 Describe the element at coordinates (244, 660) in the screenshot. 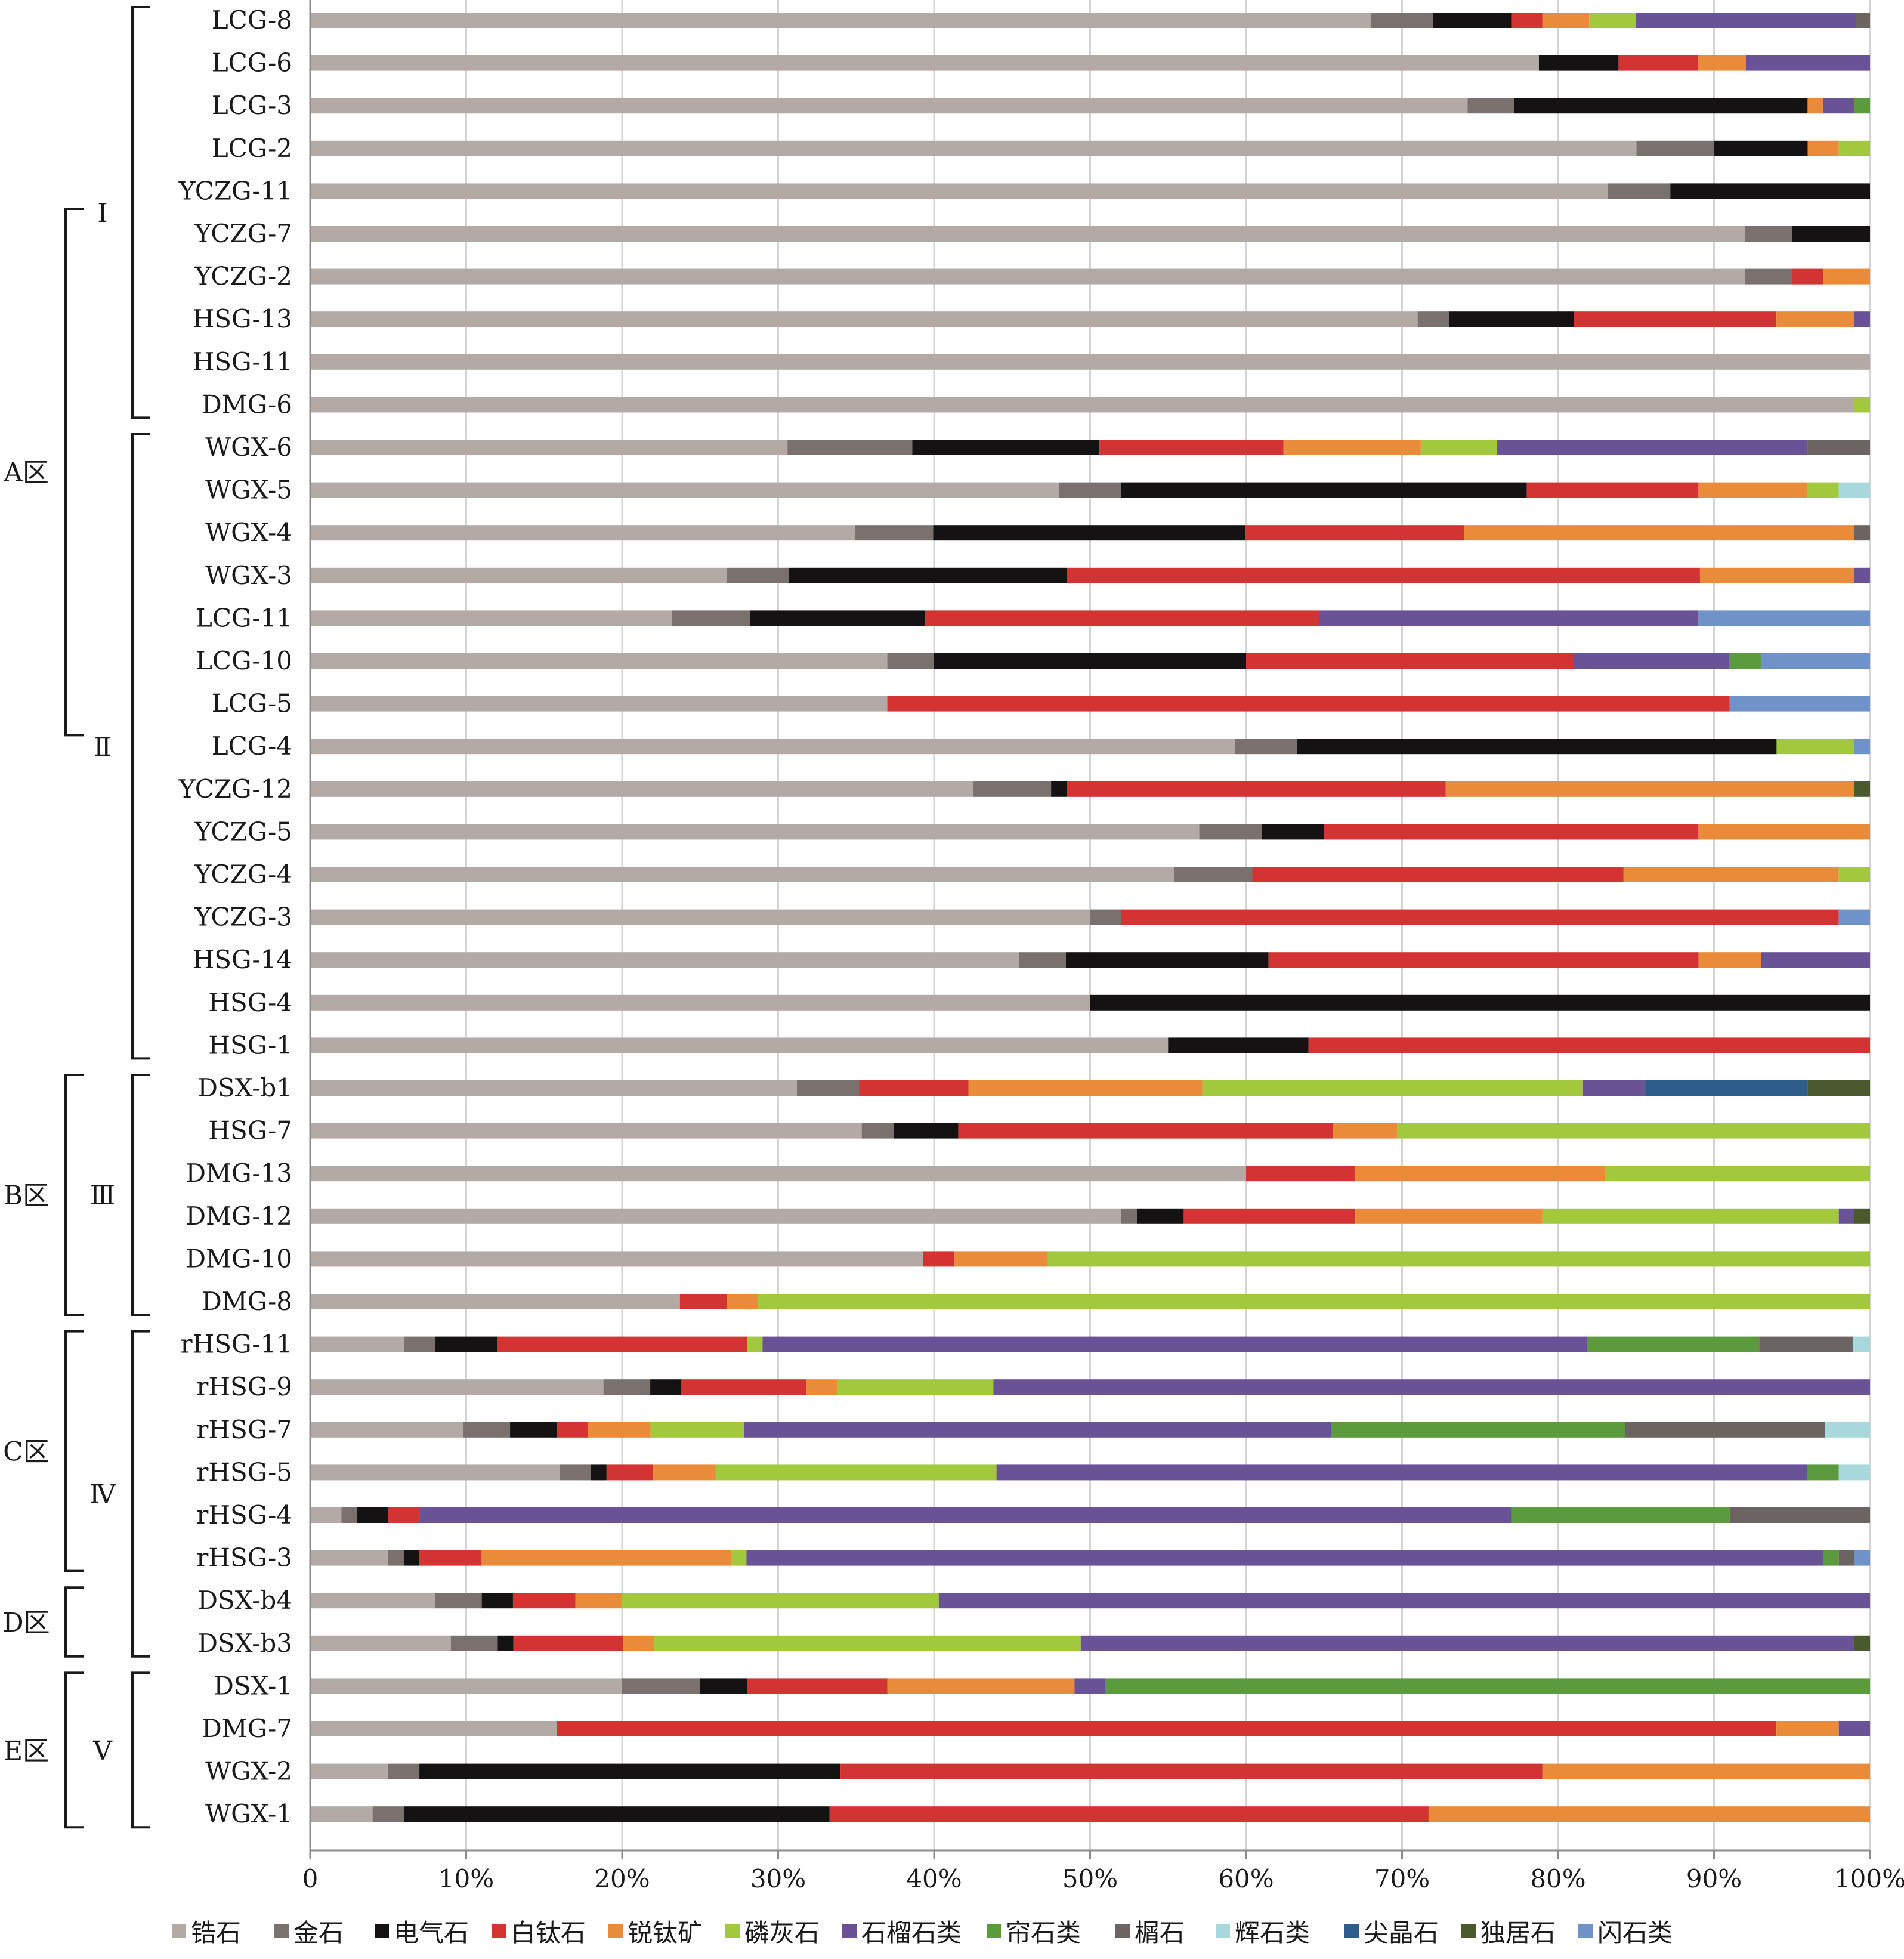

I see `category-label: LCG-10` at that location.